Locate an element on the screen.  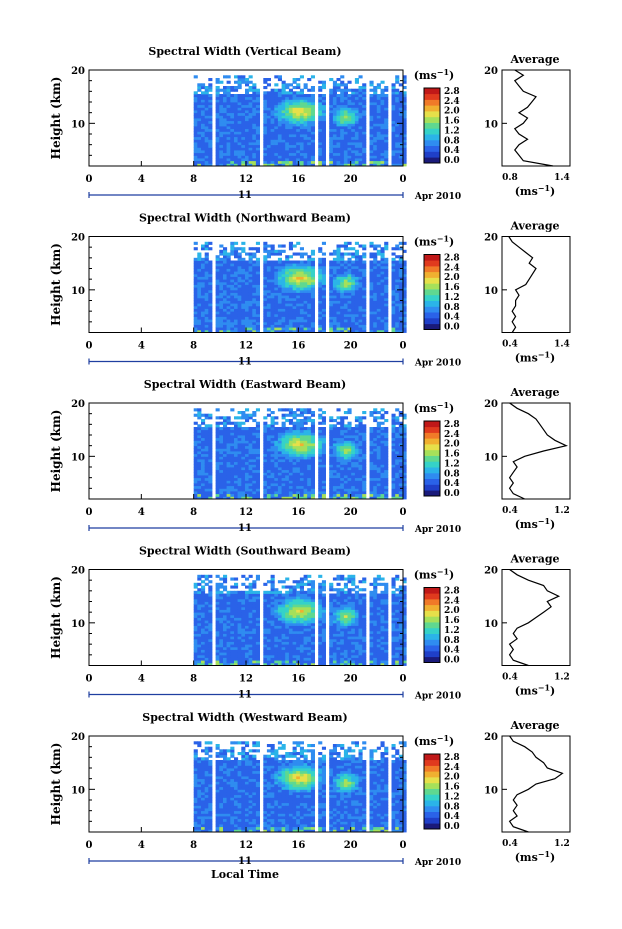
x-tick-label: 20 is located at coordinates (351, 179).